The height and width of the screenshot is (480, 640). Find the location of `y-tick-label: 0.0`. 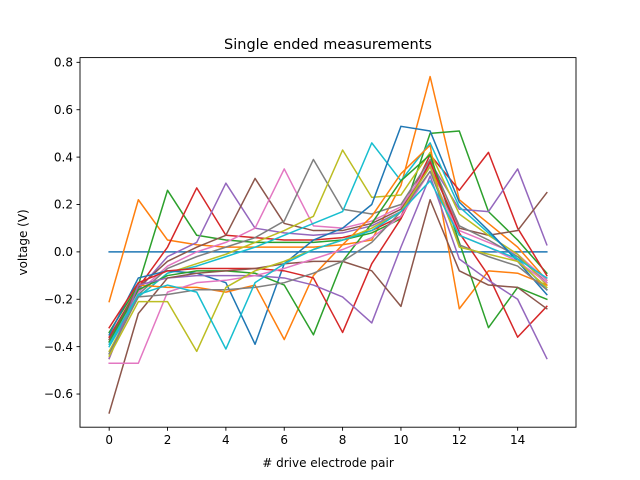

y-tick-label: 0.0 is located at coordinates (63, 252).